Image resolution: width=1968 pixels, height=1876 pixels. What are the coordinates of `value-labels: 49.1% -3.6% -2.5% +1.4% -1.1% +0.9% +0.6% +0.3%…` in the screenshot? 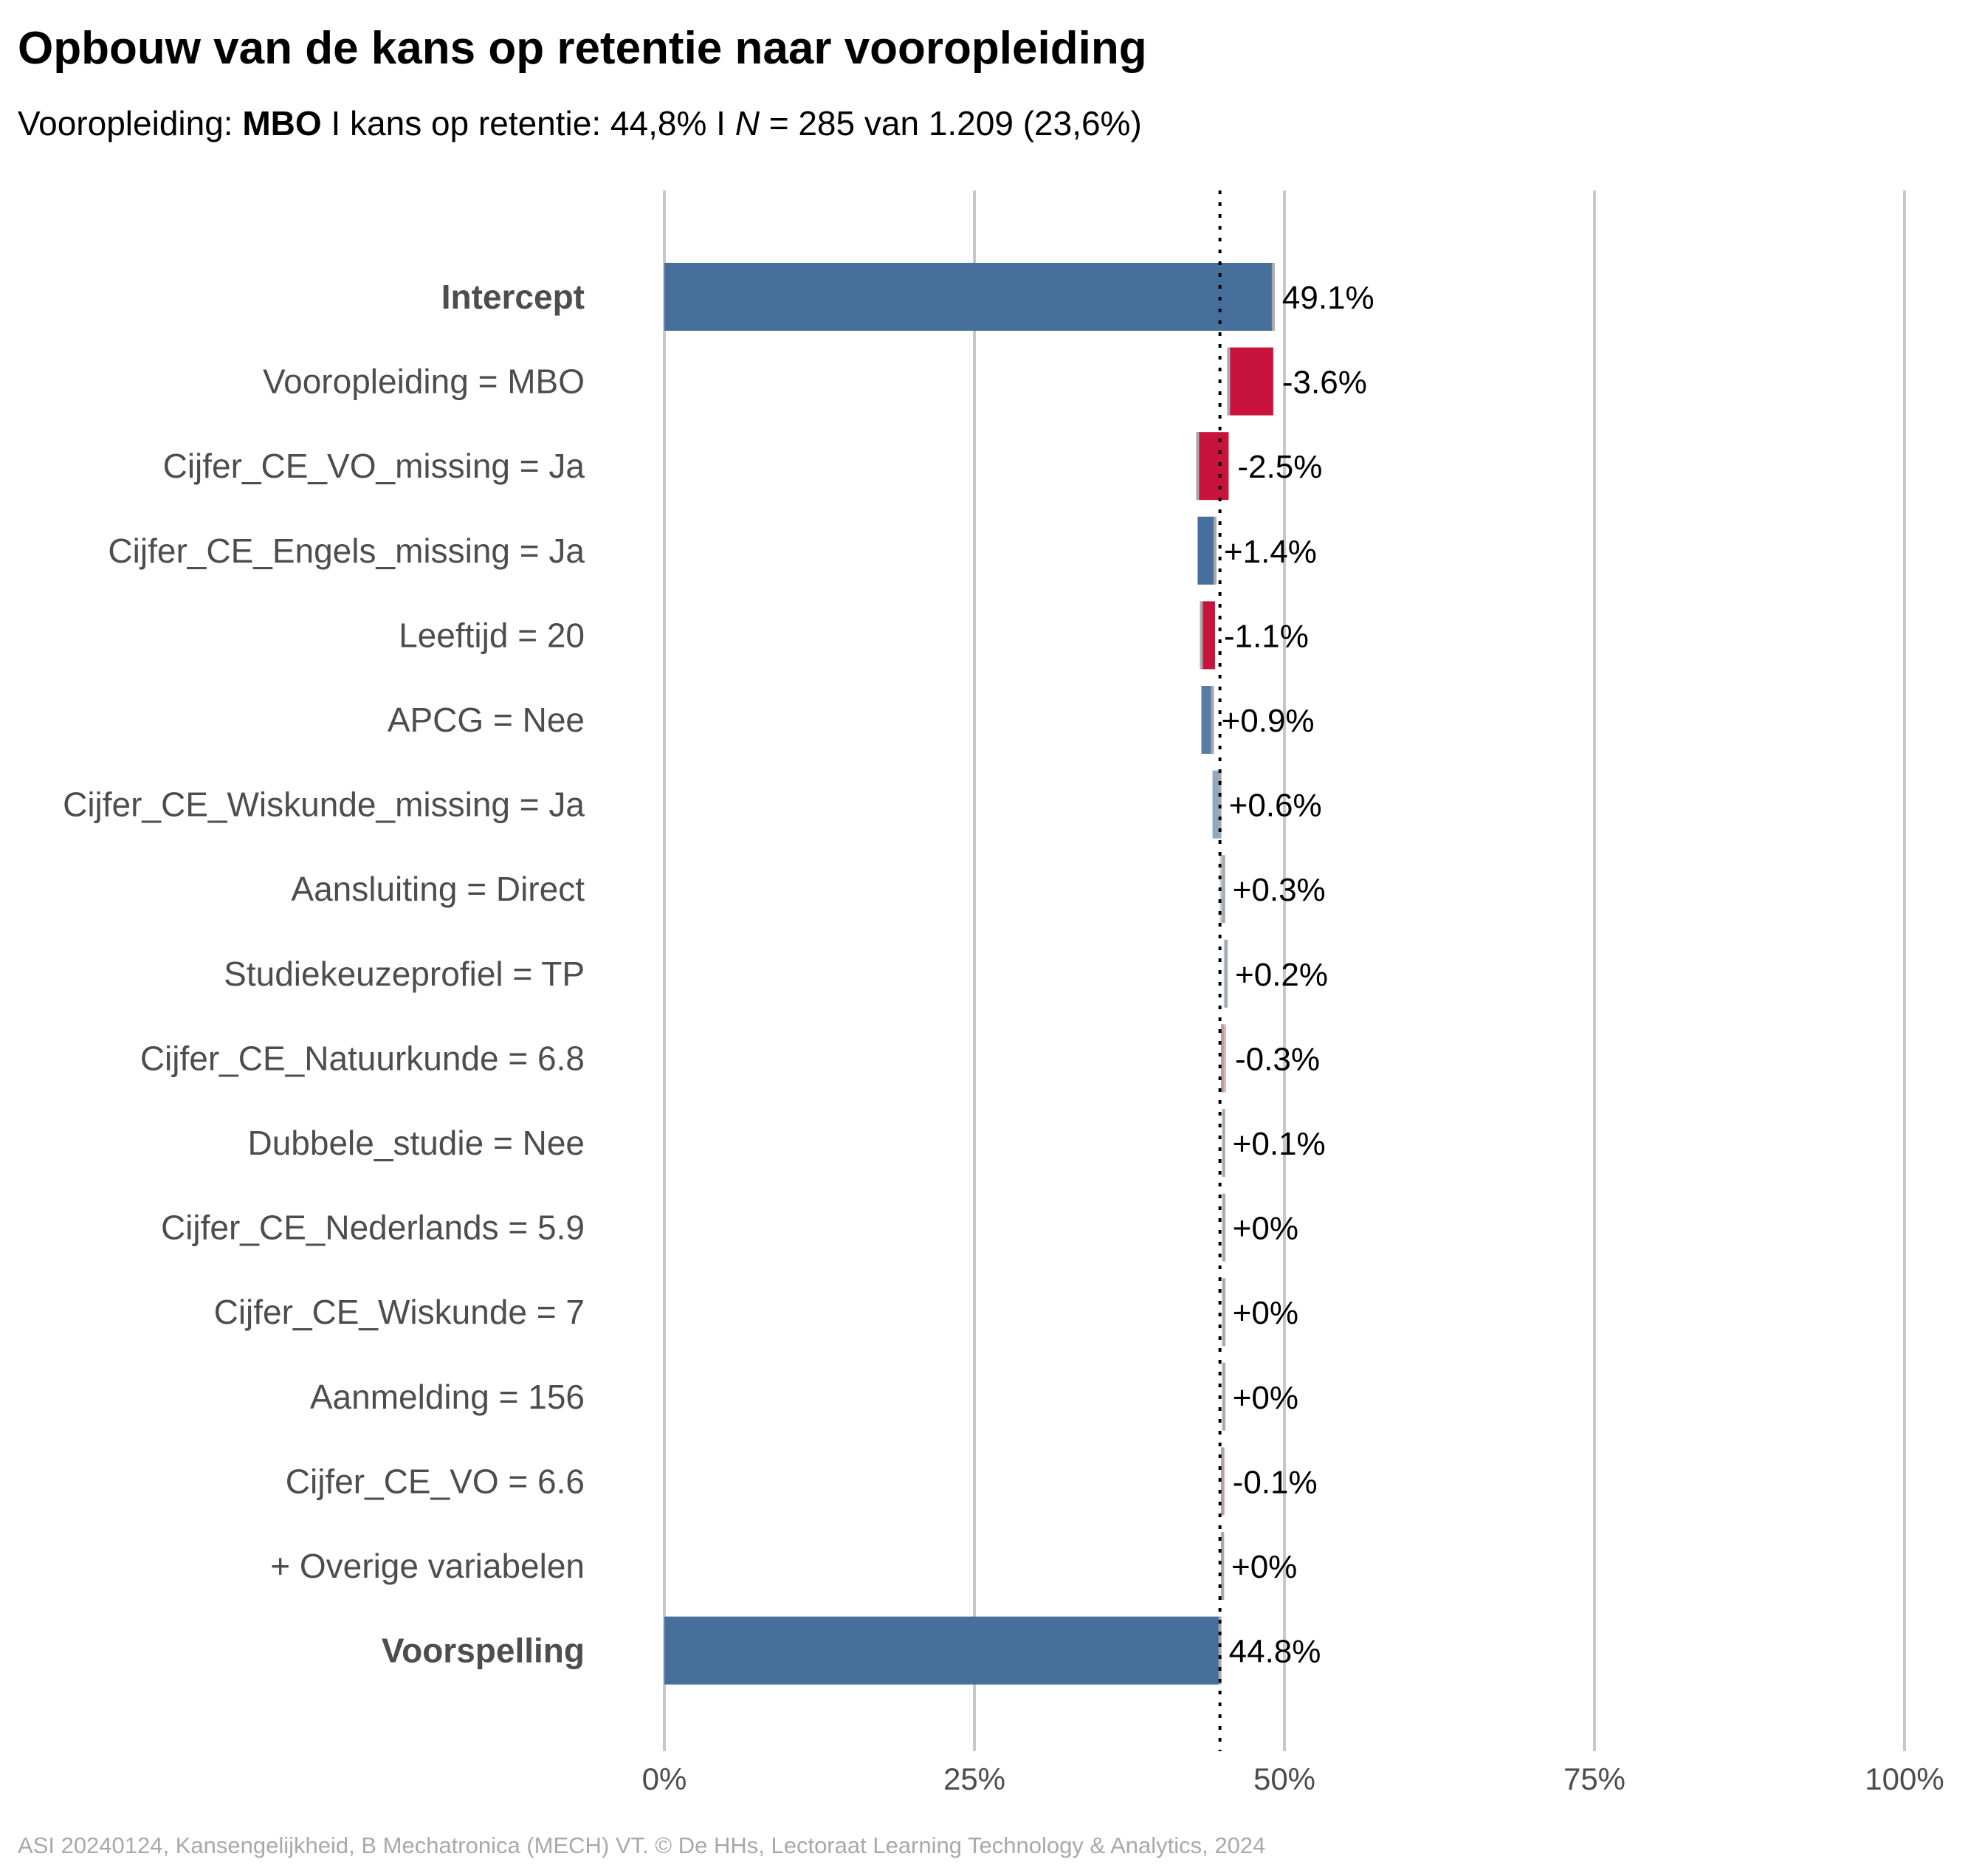 It's located at (1298, 975).